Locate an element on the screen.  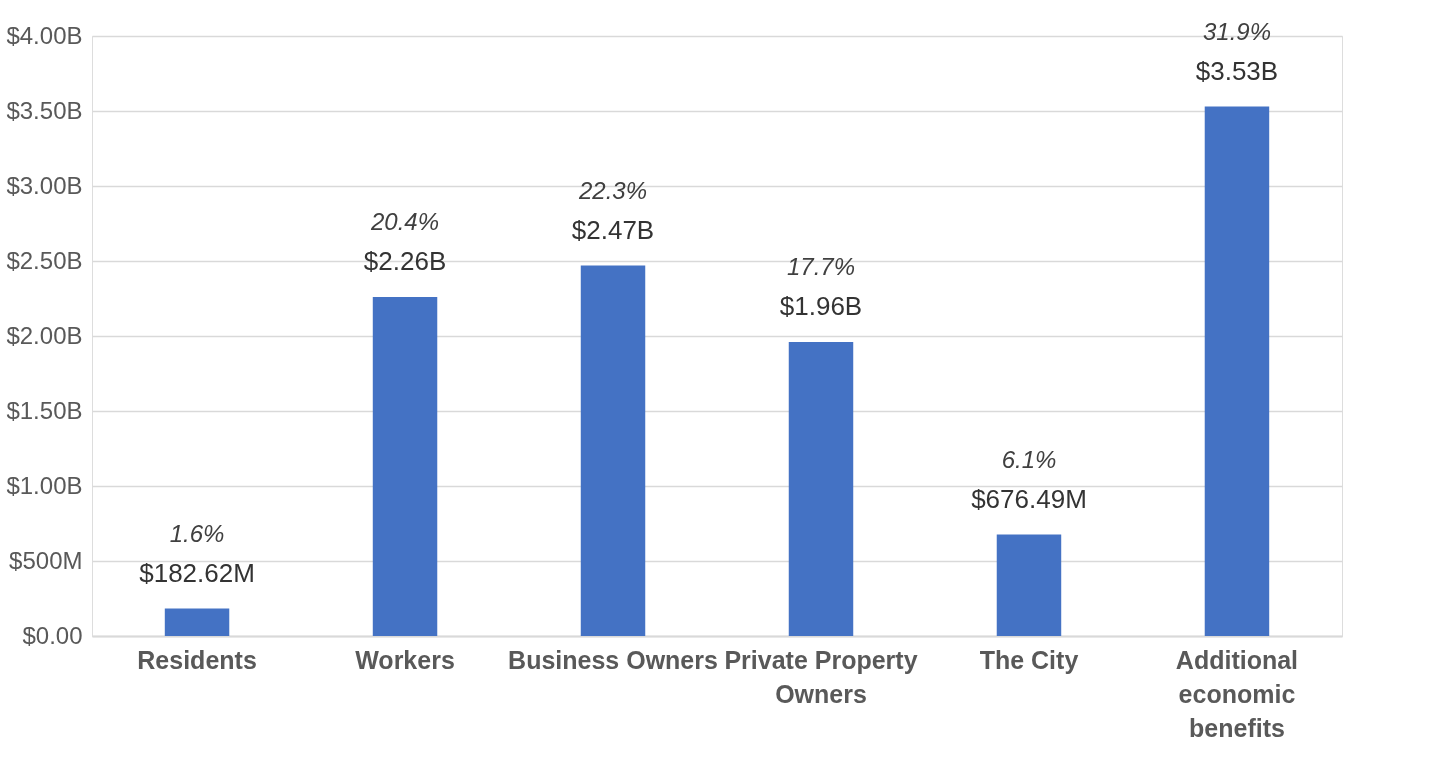
y-tick-label: $2.00B is located at coordinates (44, 335).